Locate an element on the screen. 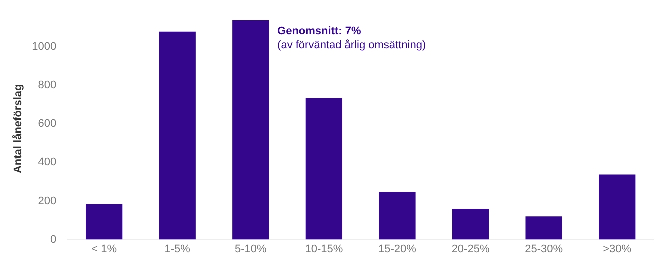 Image resolution: width=672 pixels, height=267 pixels. x-tick-label: 20-25% is located at coordinates (471, 249).